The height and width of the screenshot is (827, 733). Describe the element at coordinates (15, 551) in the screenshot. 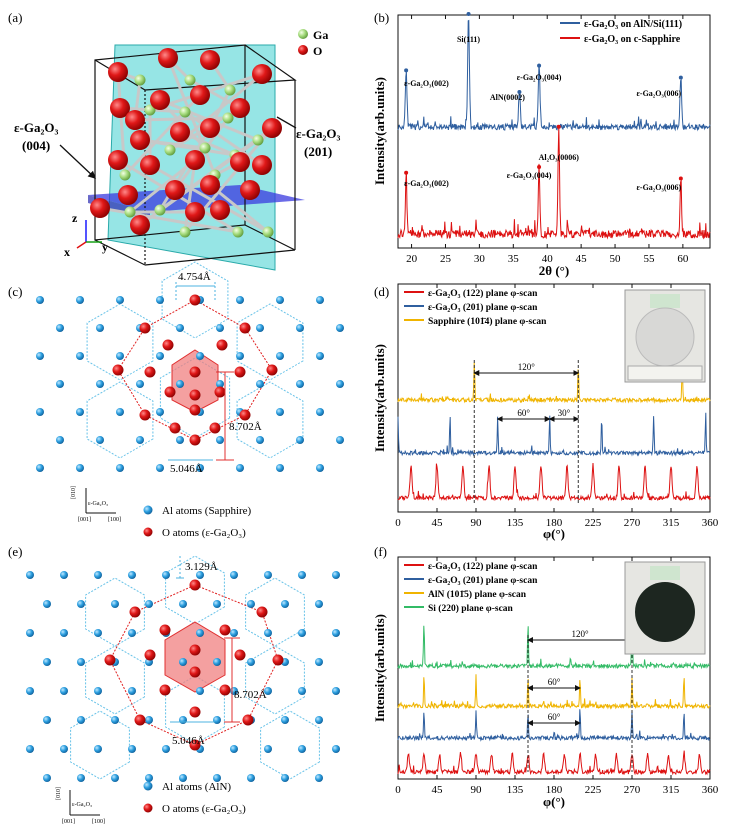

I see `panel-label-e: (e)` at that location.